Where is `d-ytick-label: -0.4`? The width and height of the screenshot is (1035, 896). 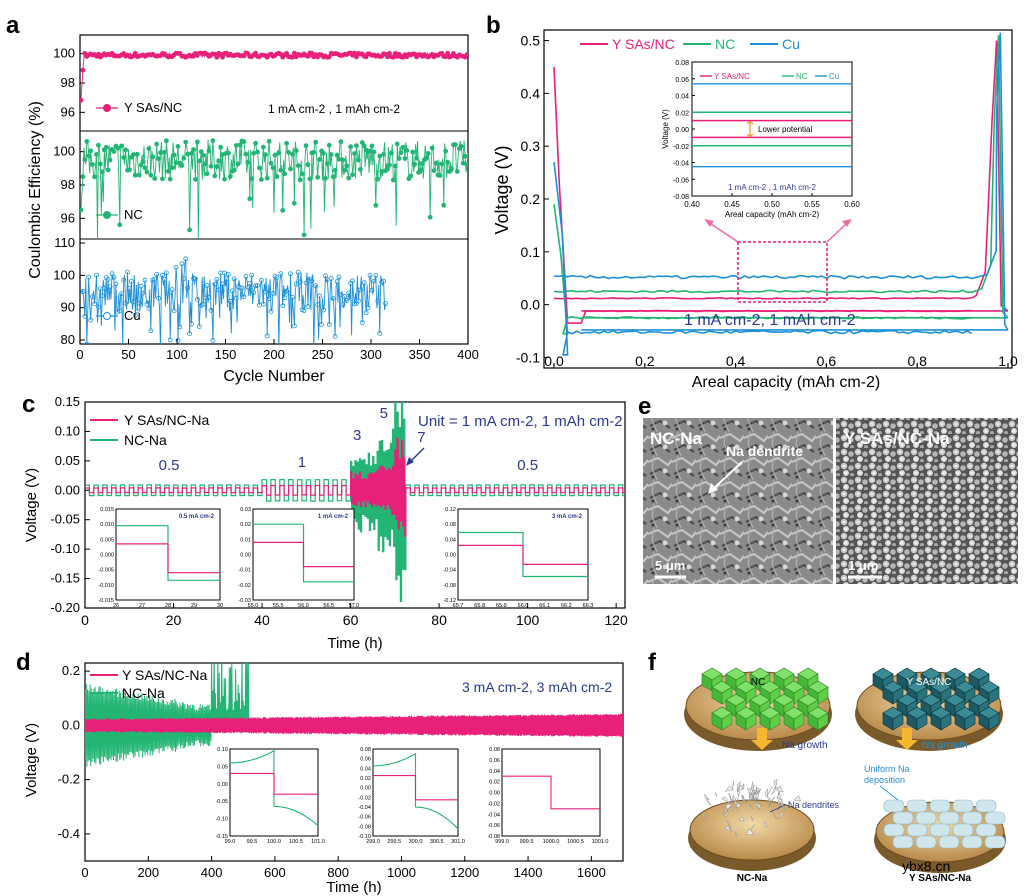 d-ytick-label: -0.4 is located at coordinates (69, 833).